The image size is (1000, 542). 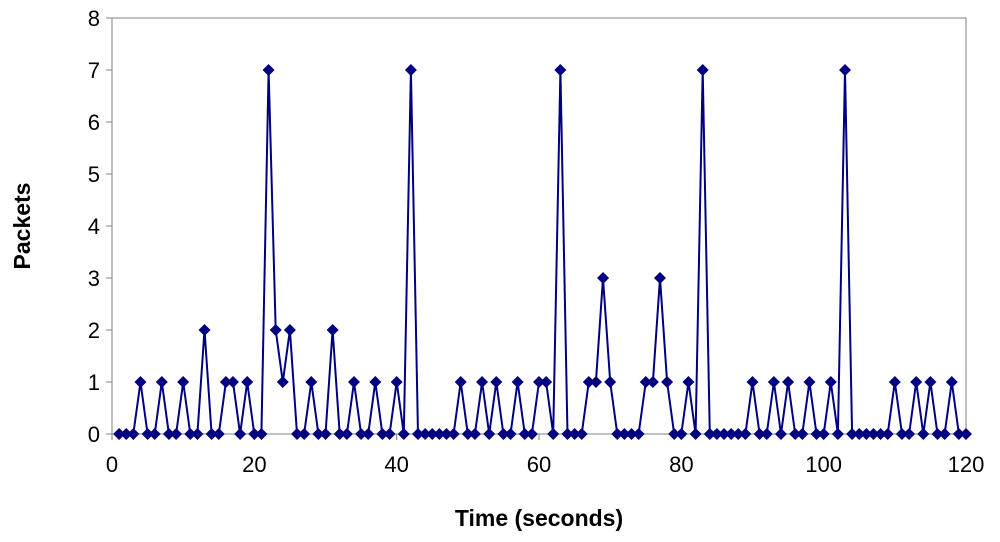 I want to click on x-tick-label: 100, so click(x=823, y=464).